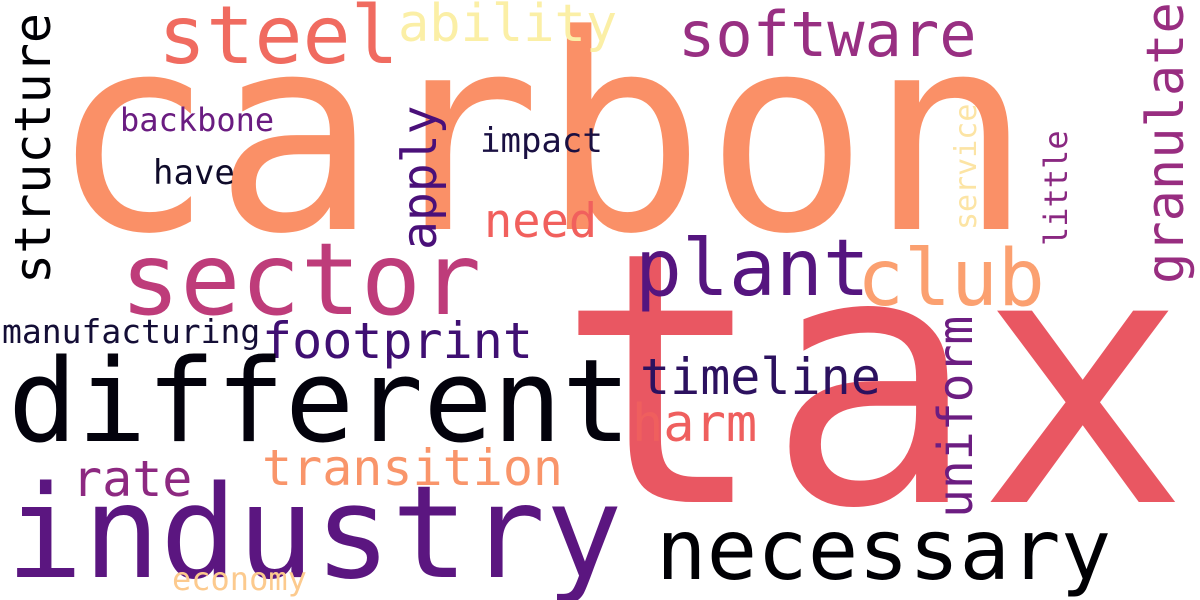 Image resolution: width=1200 pixels, height=600 pixels. I want to click on word-timeline: timeline, so click(760, 377).